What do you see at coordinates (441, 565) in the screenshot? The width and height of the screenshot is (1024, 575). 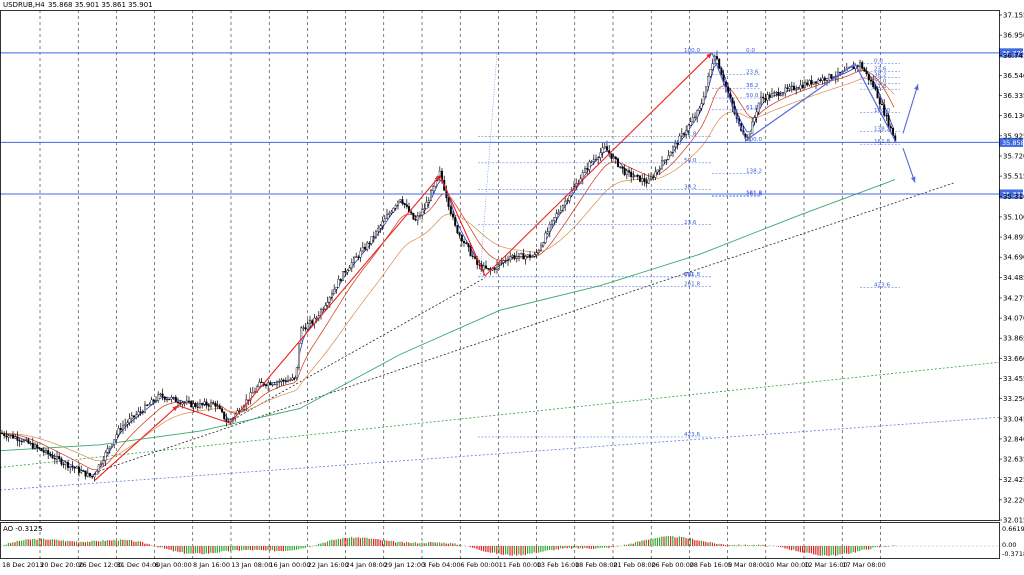 I see `time-label: 3 Feb 04:00` at bounding box center [441, 565].